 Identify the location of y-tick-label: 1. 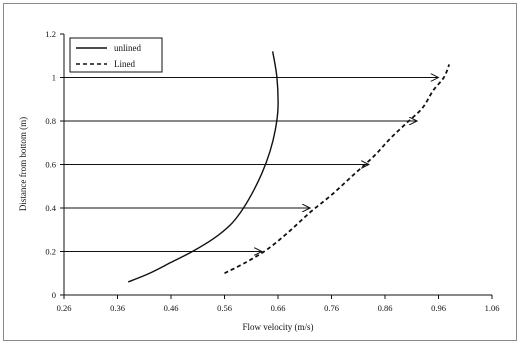
(54, 78).